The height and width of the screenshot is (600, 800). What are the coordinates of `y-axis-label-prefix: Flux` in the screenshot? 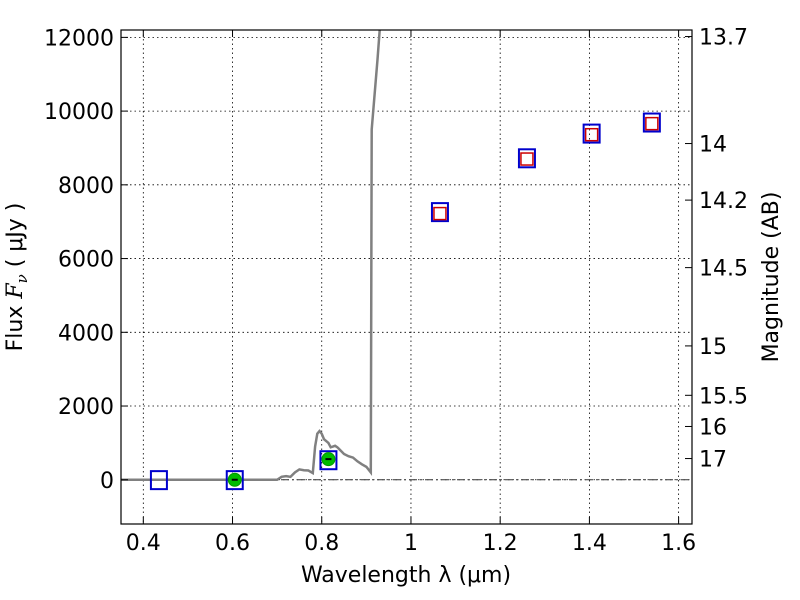 It's located at (15, 325).